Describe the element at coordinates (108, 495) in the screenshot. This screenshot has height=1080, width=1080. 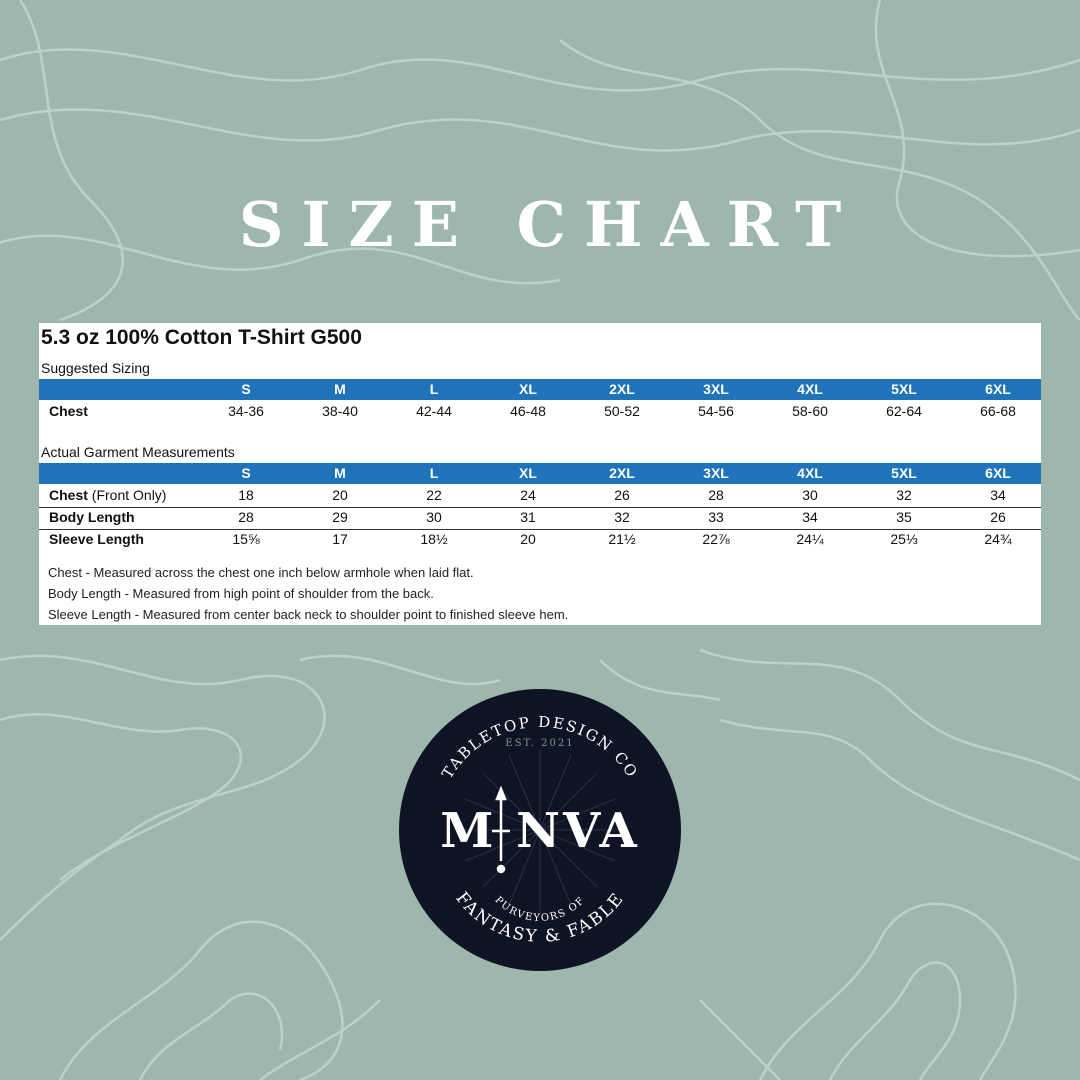
I see `row-label: Chest (Front Only)` at that location.